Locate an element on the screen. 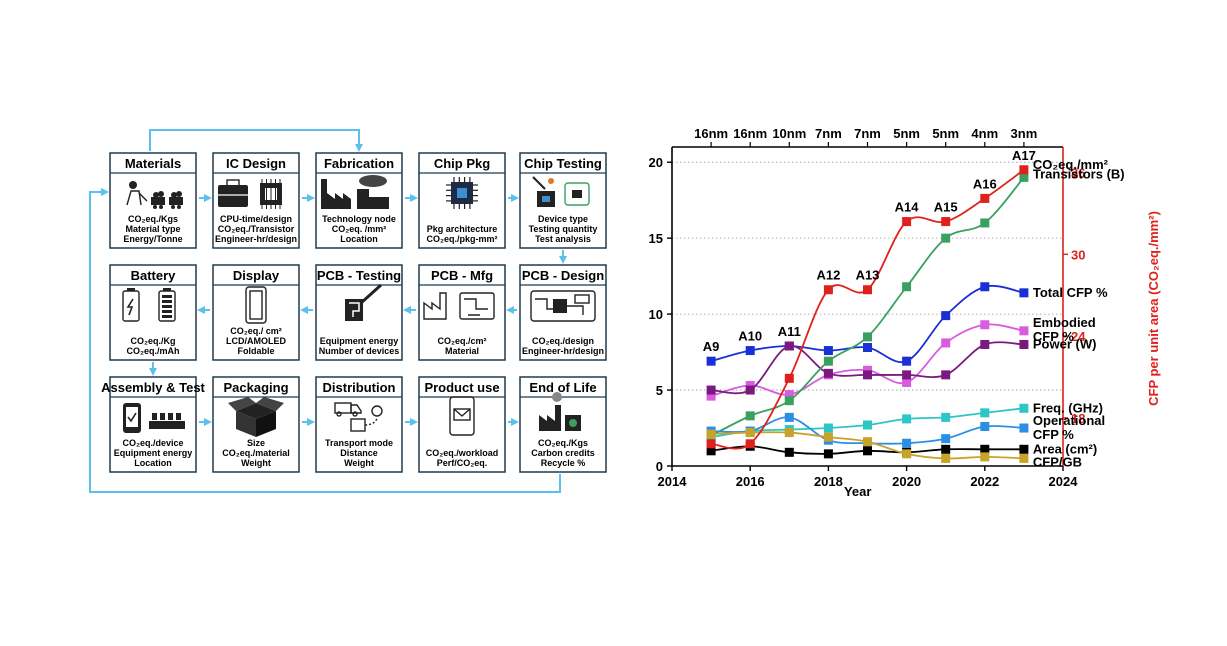  x-tick-label: 2024 is located at coordinates (1064, 481).